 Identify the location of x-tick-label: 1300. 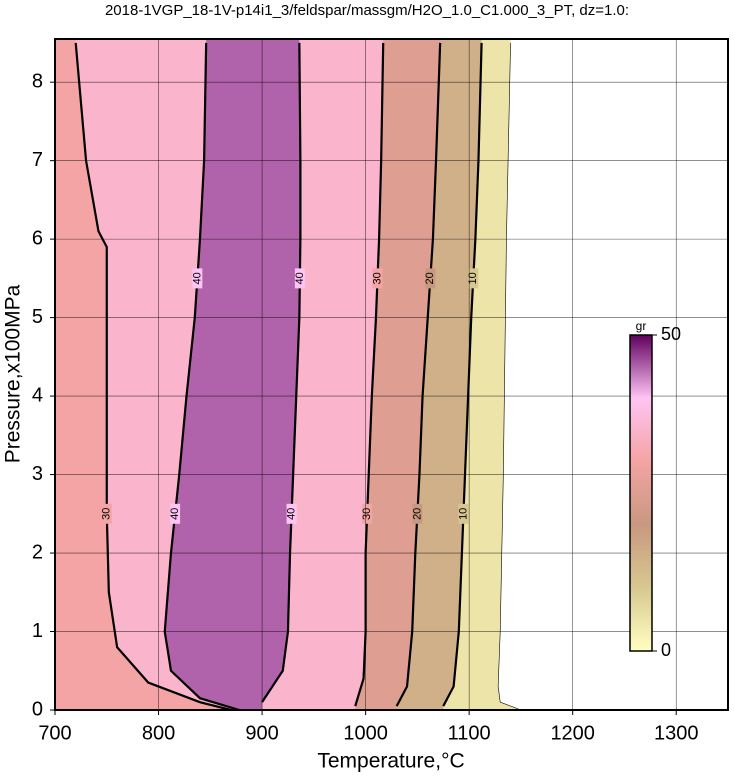
(676, 733).